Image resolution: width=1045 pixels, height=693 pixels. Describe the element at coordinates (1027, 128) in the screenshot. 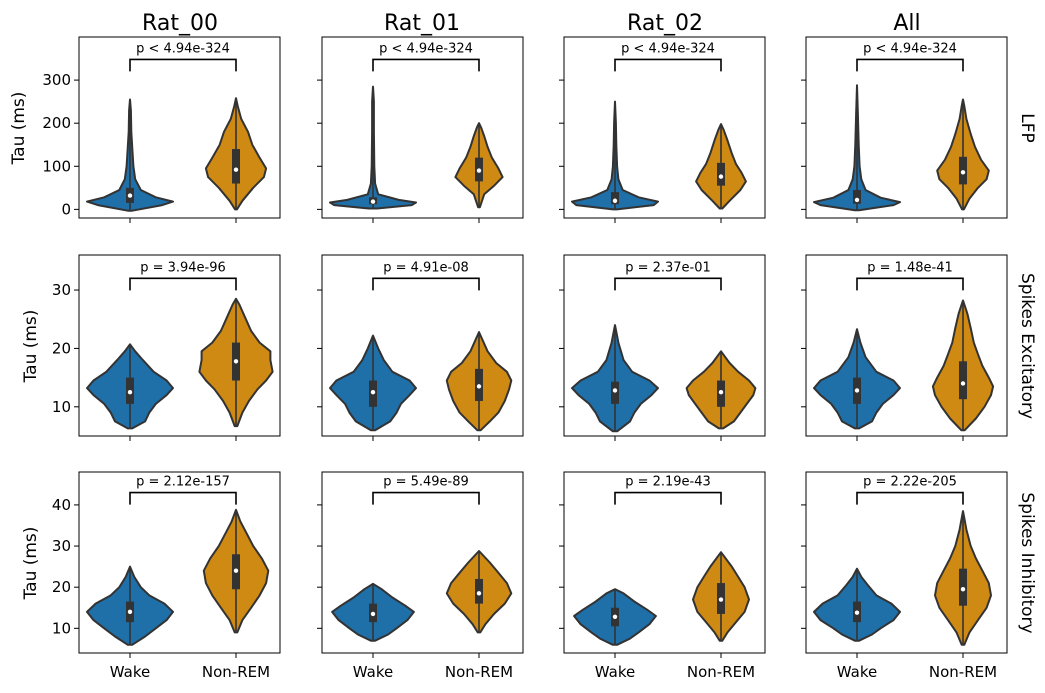

I see `row-label-lfp: LFP` at that location.